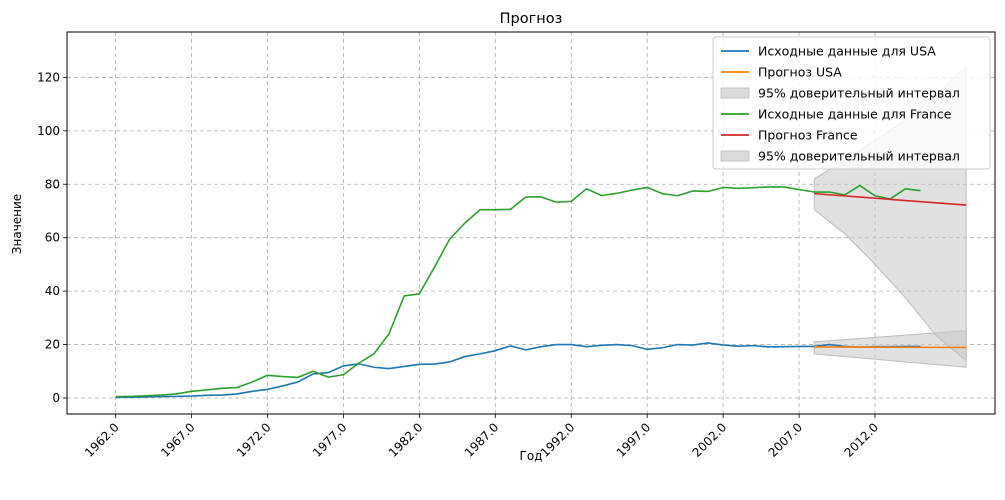  Describe the element at coordinates (52, 345) in the screenshot. I see `y-tick-label: 20` at that location.